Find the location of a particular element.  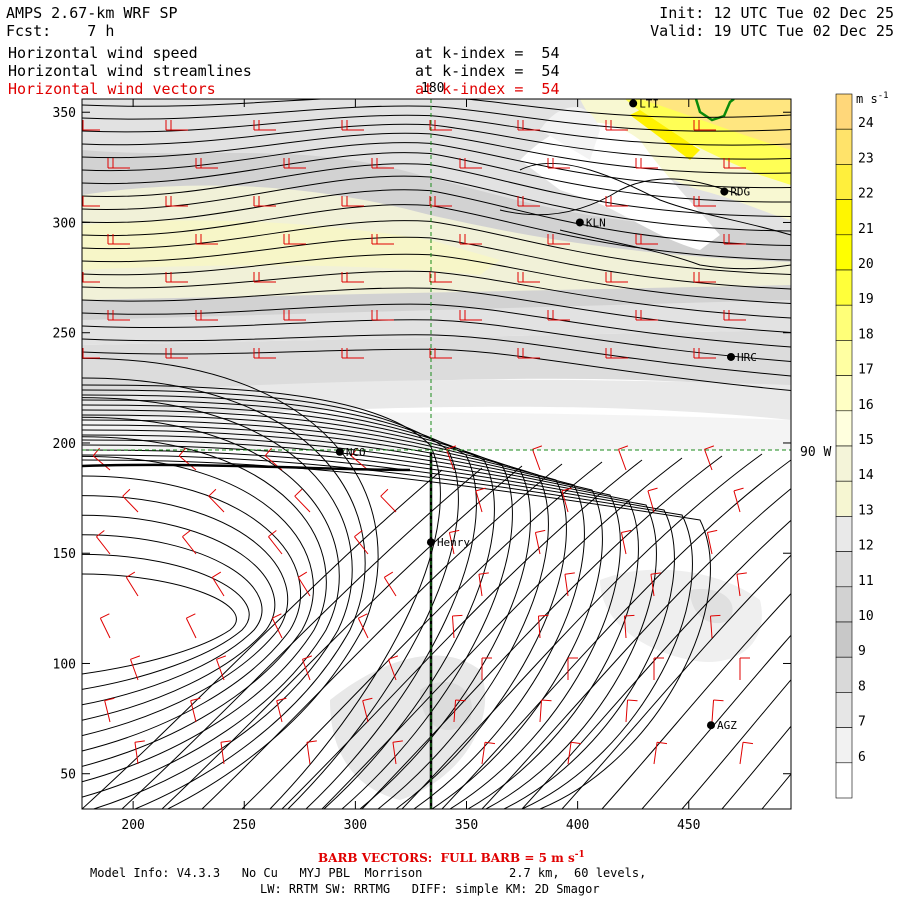

colorbar-label: 24 is located at coordinates (866, 123).